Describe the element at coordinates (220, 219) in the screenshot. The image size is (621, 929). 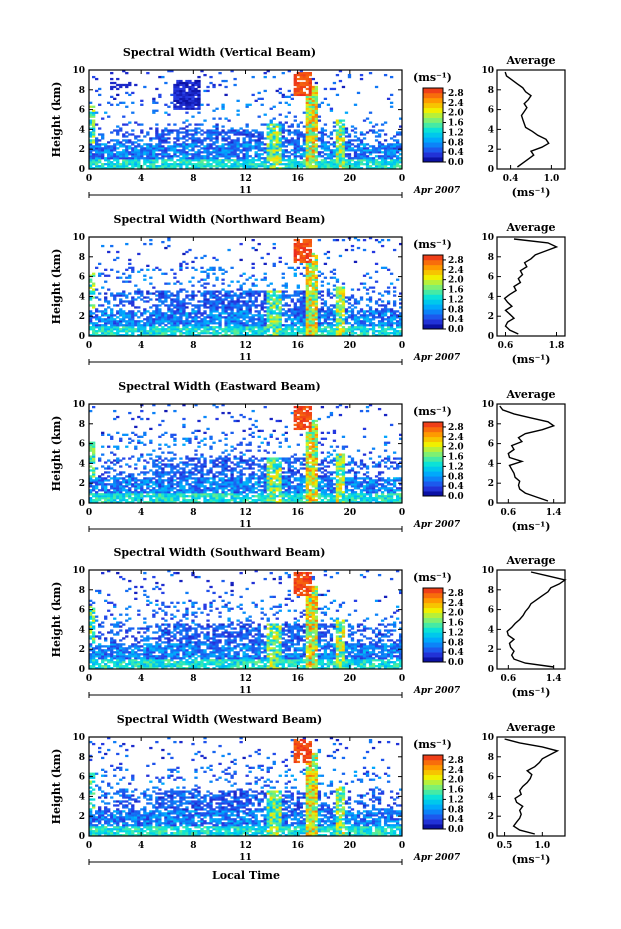
I see `panel-title: Spectral Width (Northward Beam)` at that location.